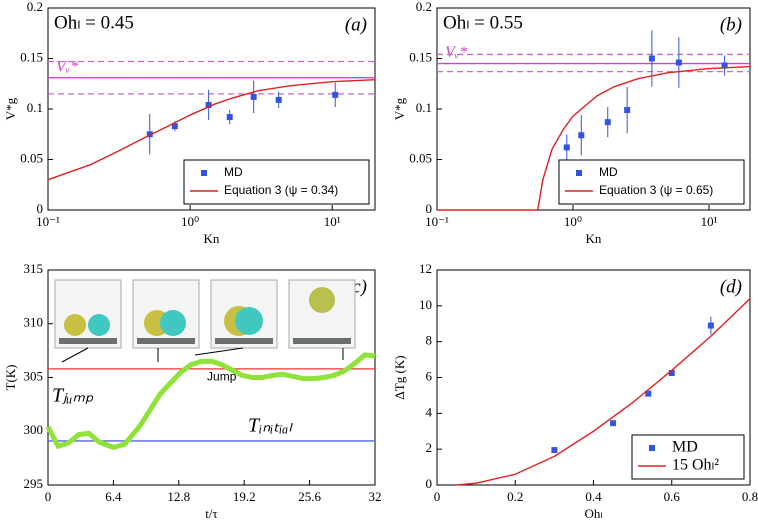 Image resolution: width=758 pixels, height=523 pixels. What do you see at coordinates (34, 322) in the screenshot?
I see `y-tick-label: 310` at bounding box center [34, 322].